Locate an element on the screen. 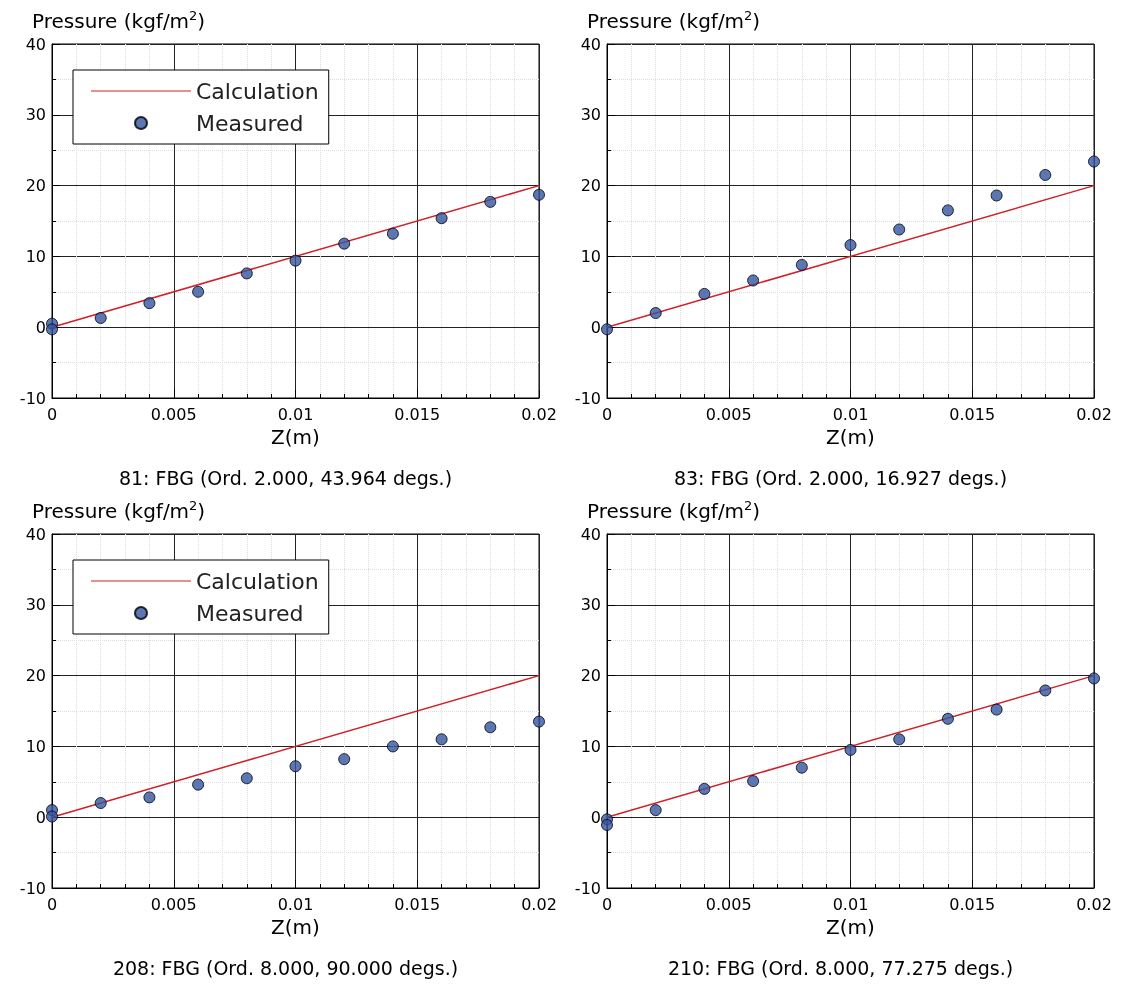 This screenshot has width=1126, height=986. text: 81: FBG (Ord. 2.000, 43.964 degs.) is located at coordinates (285, 477).